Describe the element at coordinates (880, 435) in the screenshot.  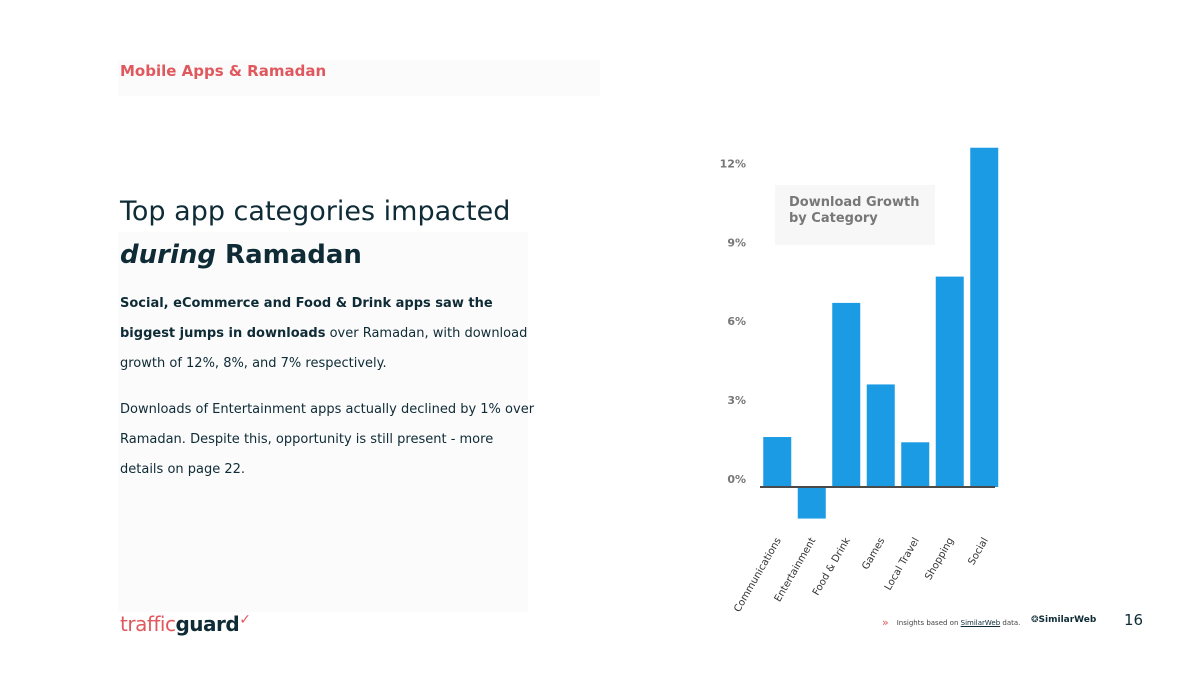
I see `bar-games` at that location.